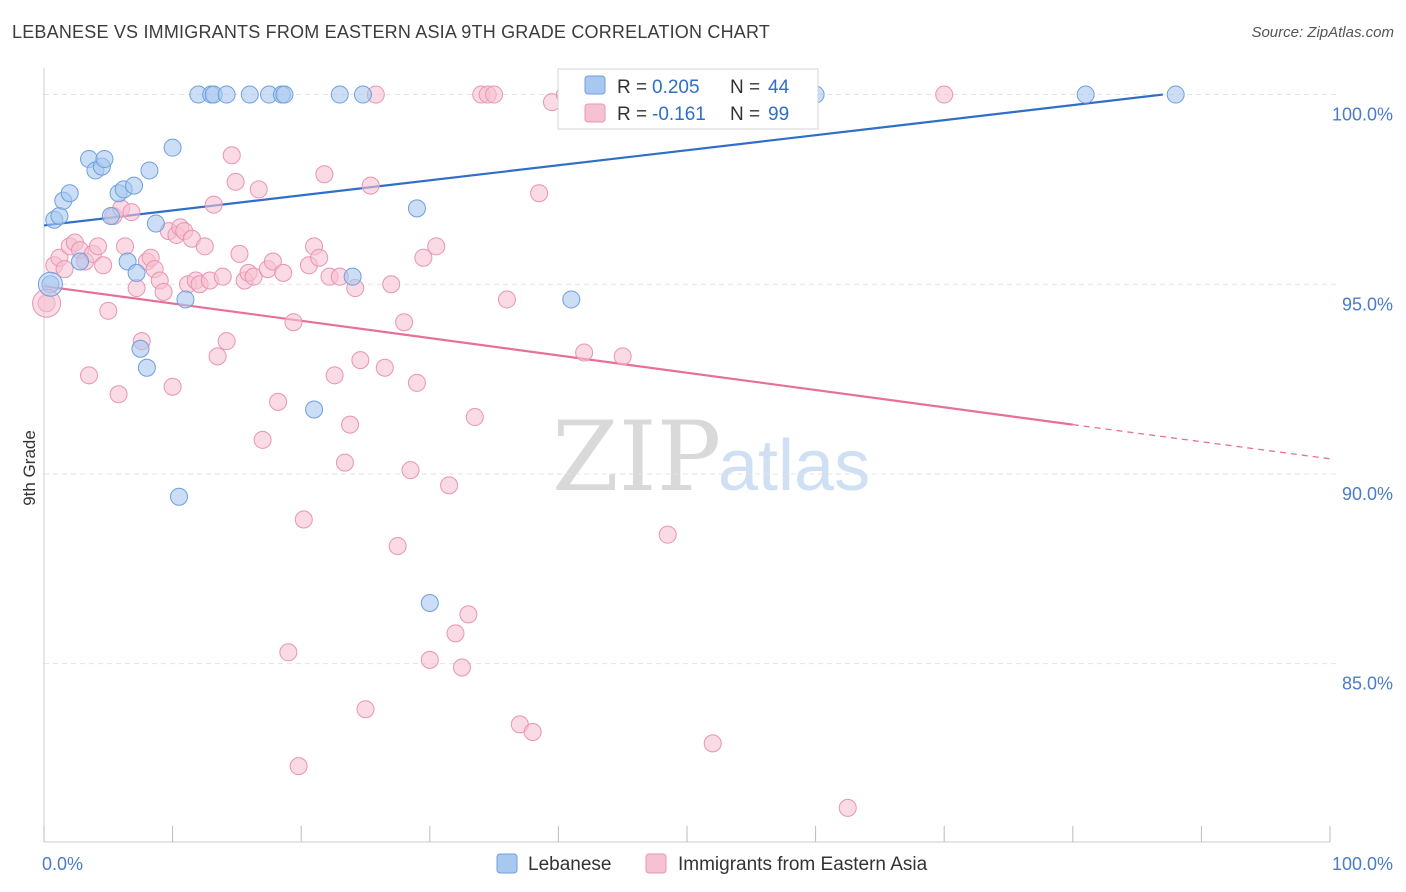 This screenshot has height=892, width=1406. I want to click on watermark: ZIP atlas, so click(711, 457).